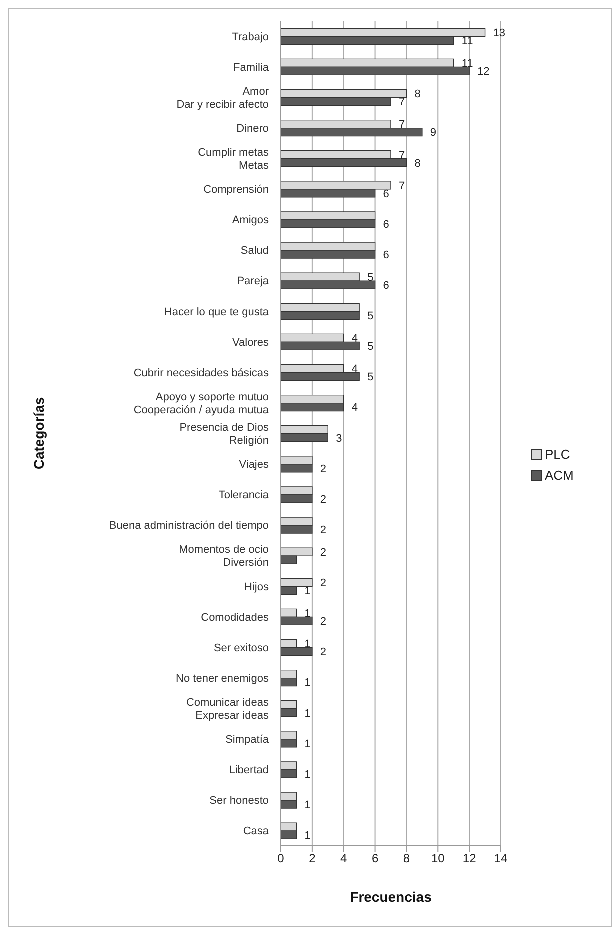 This screenshot has height=935, width=612. I want to click on y-tick-label: Viajes, so click(254, 465).